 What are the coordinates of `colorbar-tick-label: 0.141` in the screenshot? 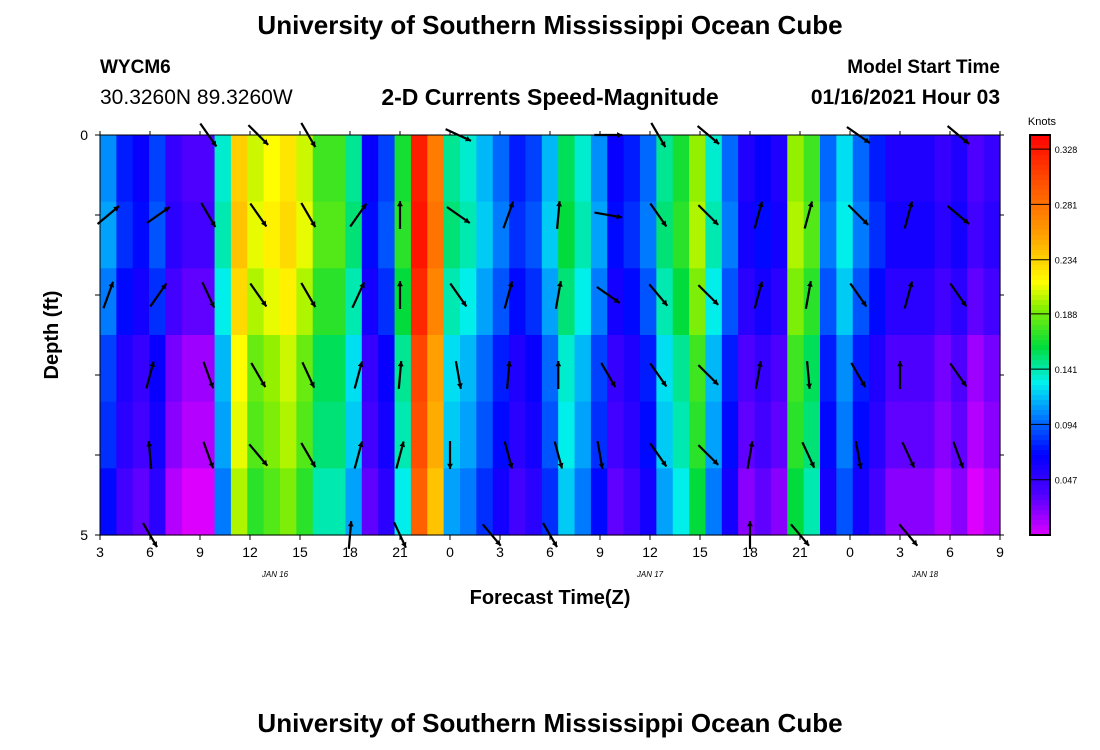 It's located at (1066, 370).